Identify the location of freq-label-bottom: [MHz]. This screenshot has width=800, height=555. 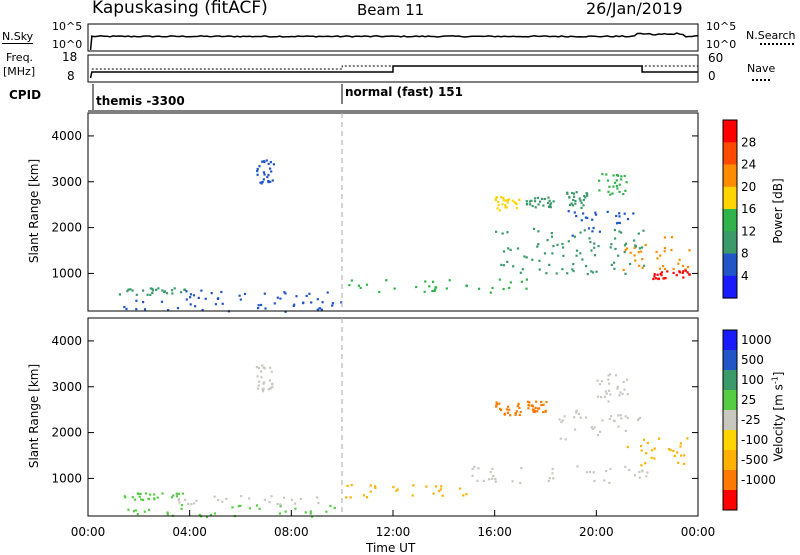
(19, 71).